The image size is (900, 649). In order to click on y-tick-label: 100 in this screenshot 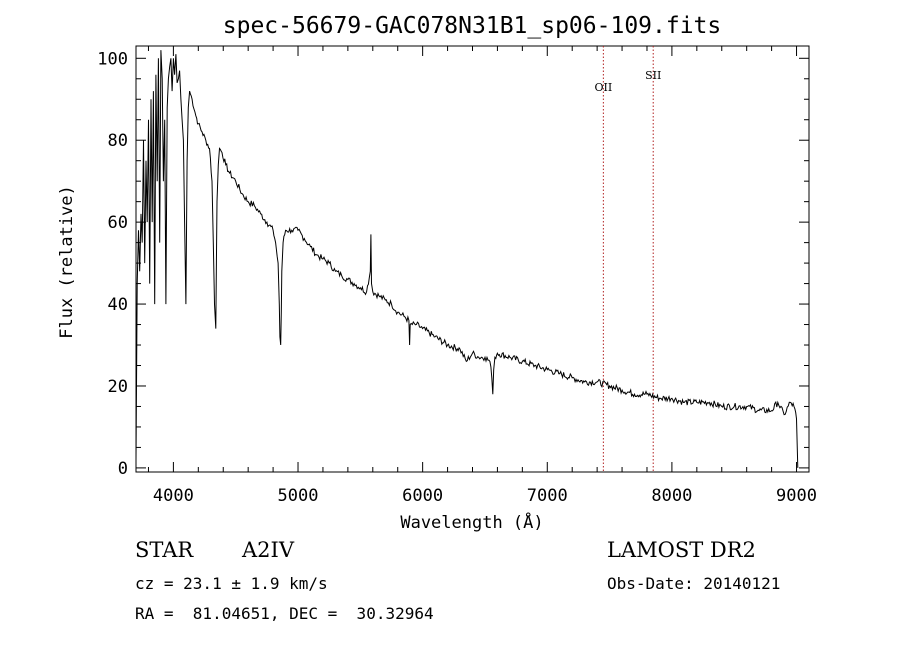, I will do `click(112, 59)`.